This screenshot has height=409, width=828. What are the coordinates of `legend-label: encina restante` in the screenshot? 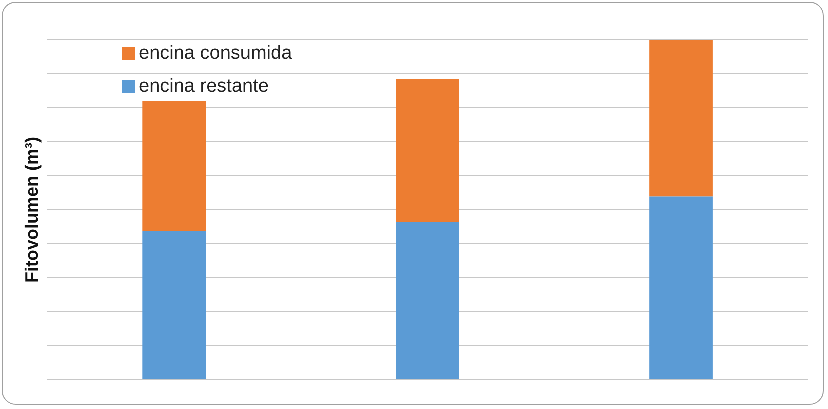 It's located at (204, 87).